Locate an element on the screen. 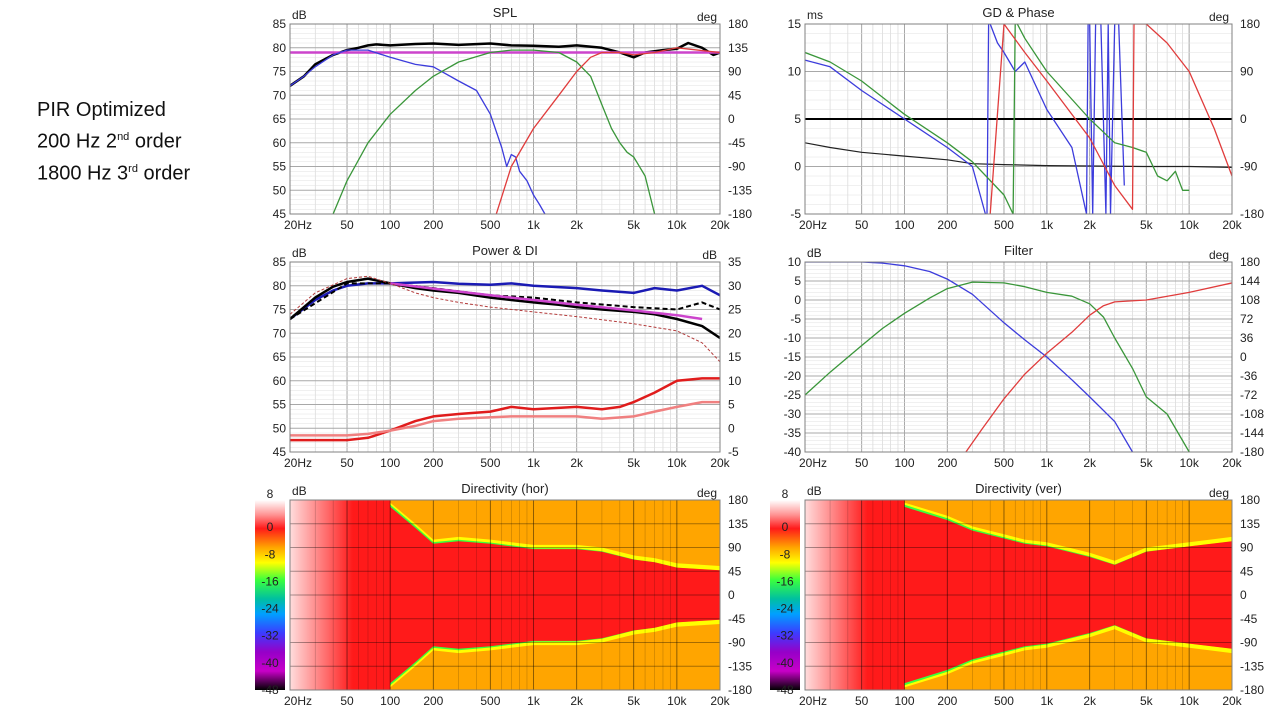  y2-tick-label: -108 is located at coordinates (1252, 414).